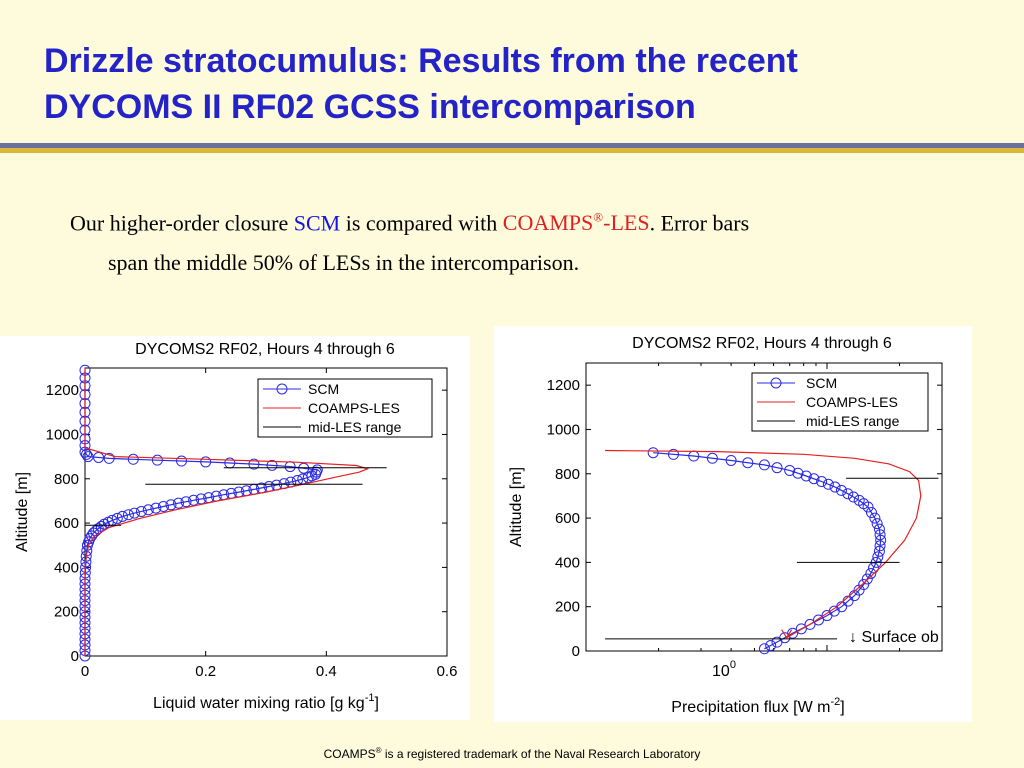 The width and height of the screenshot is (1024, 768). Describe the element at coordinates (757, 706) in the screenshot. I see `x-axis-label: Precipitation flux [W m-2]` at that location.